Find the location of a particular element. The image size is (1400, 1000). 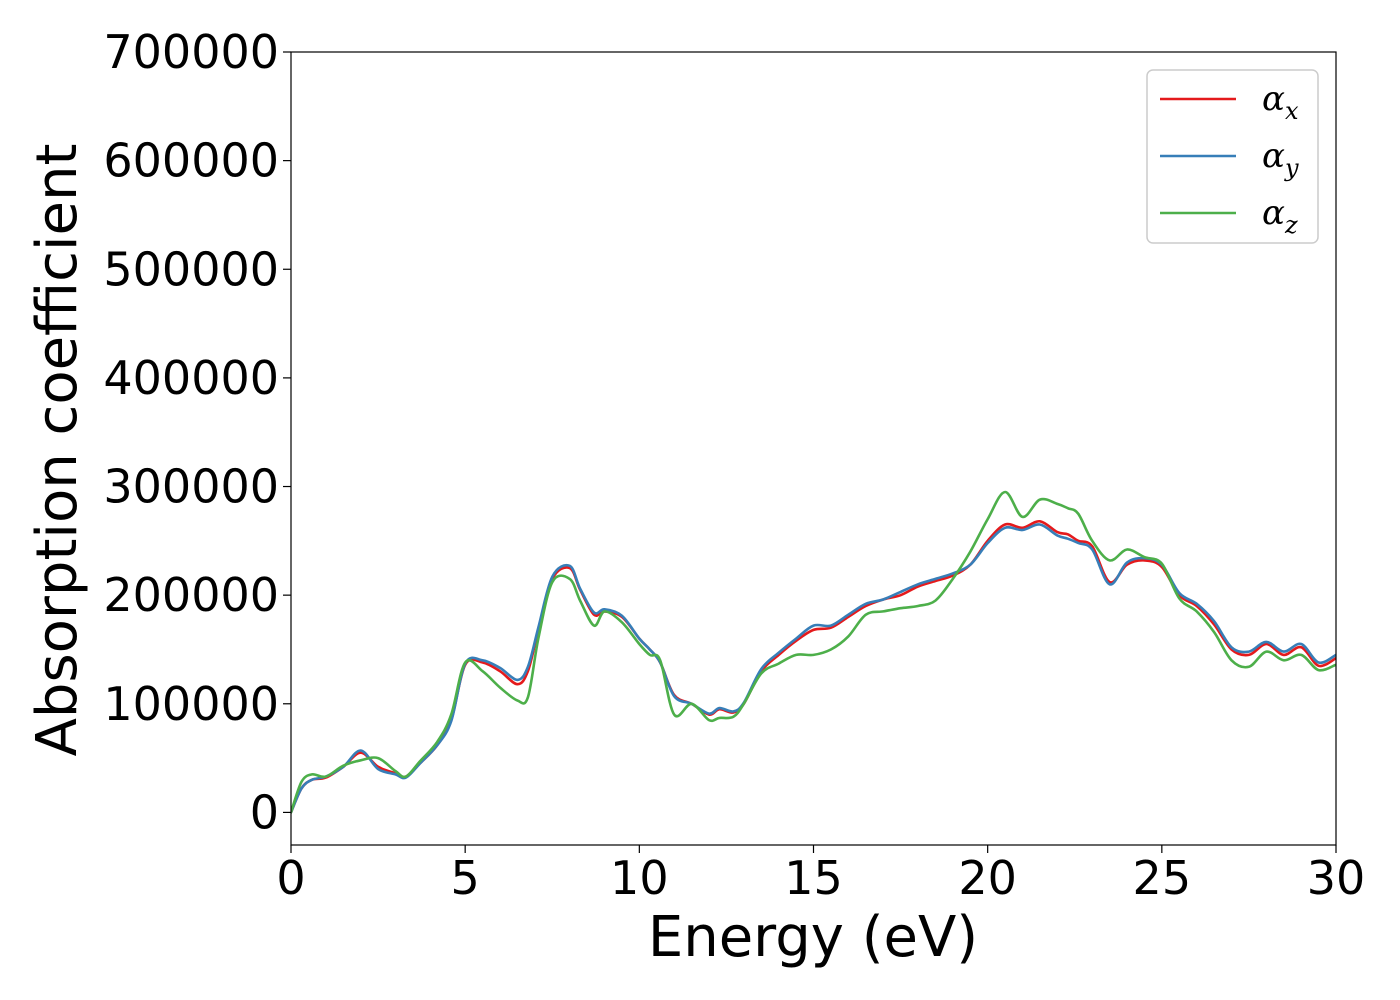

y-tick-label: 700000 is located at coordinates (191, 52).